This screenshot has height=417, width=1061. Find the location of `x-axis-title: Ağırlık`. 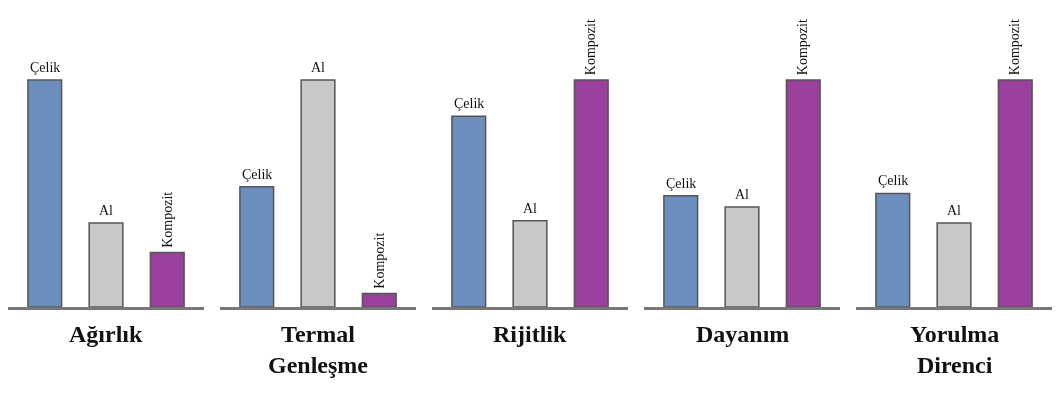

x-axis-title: Ağırlık is located at coordinates (106, 334).